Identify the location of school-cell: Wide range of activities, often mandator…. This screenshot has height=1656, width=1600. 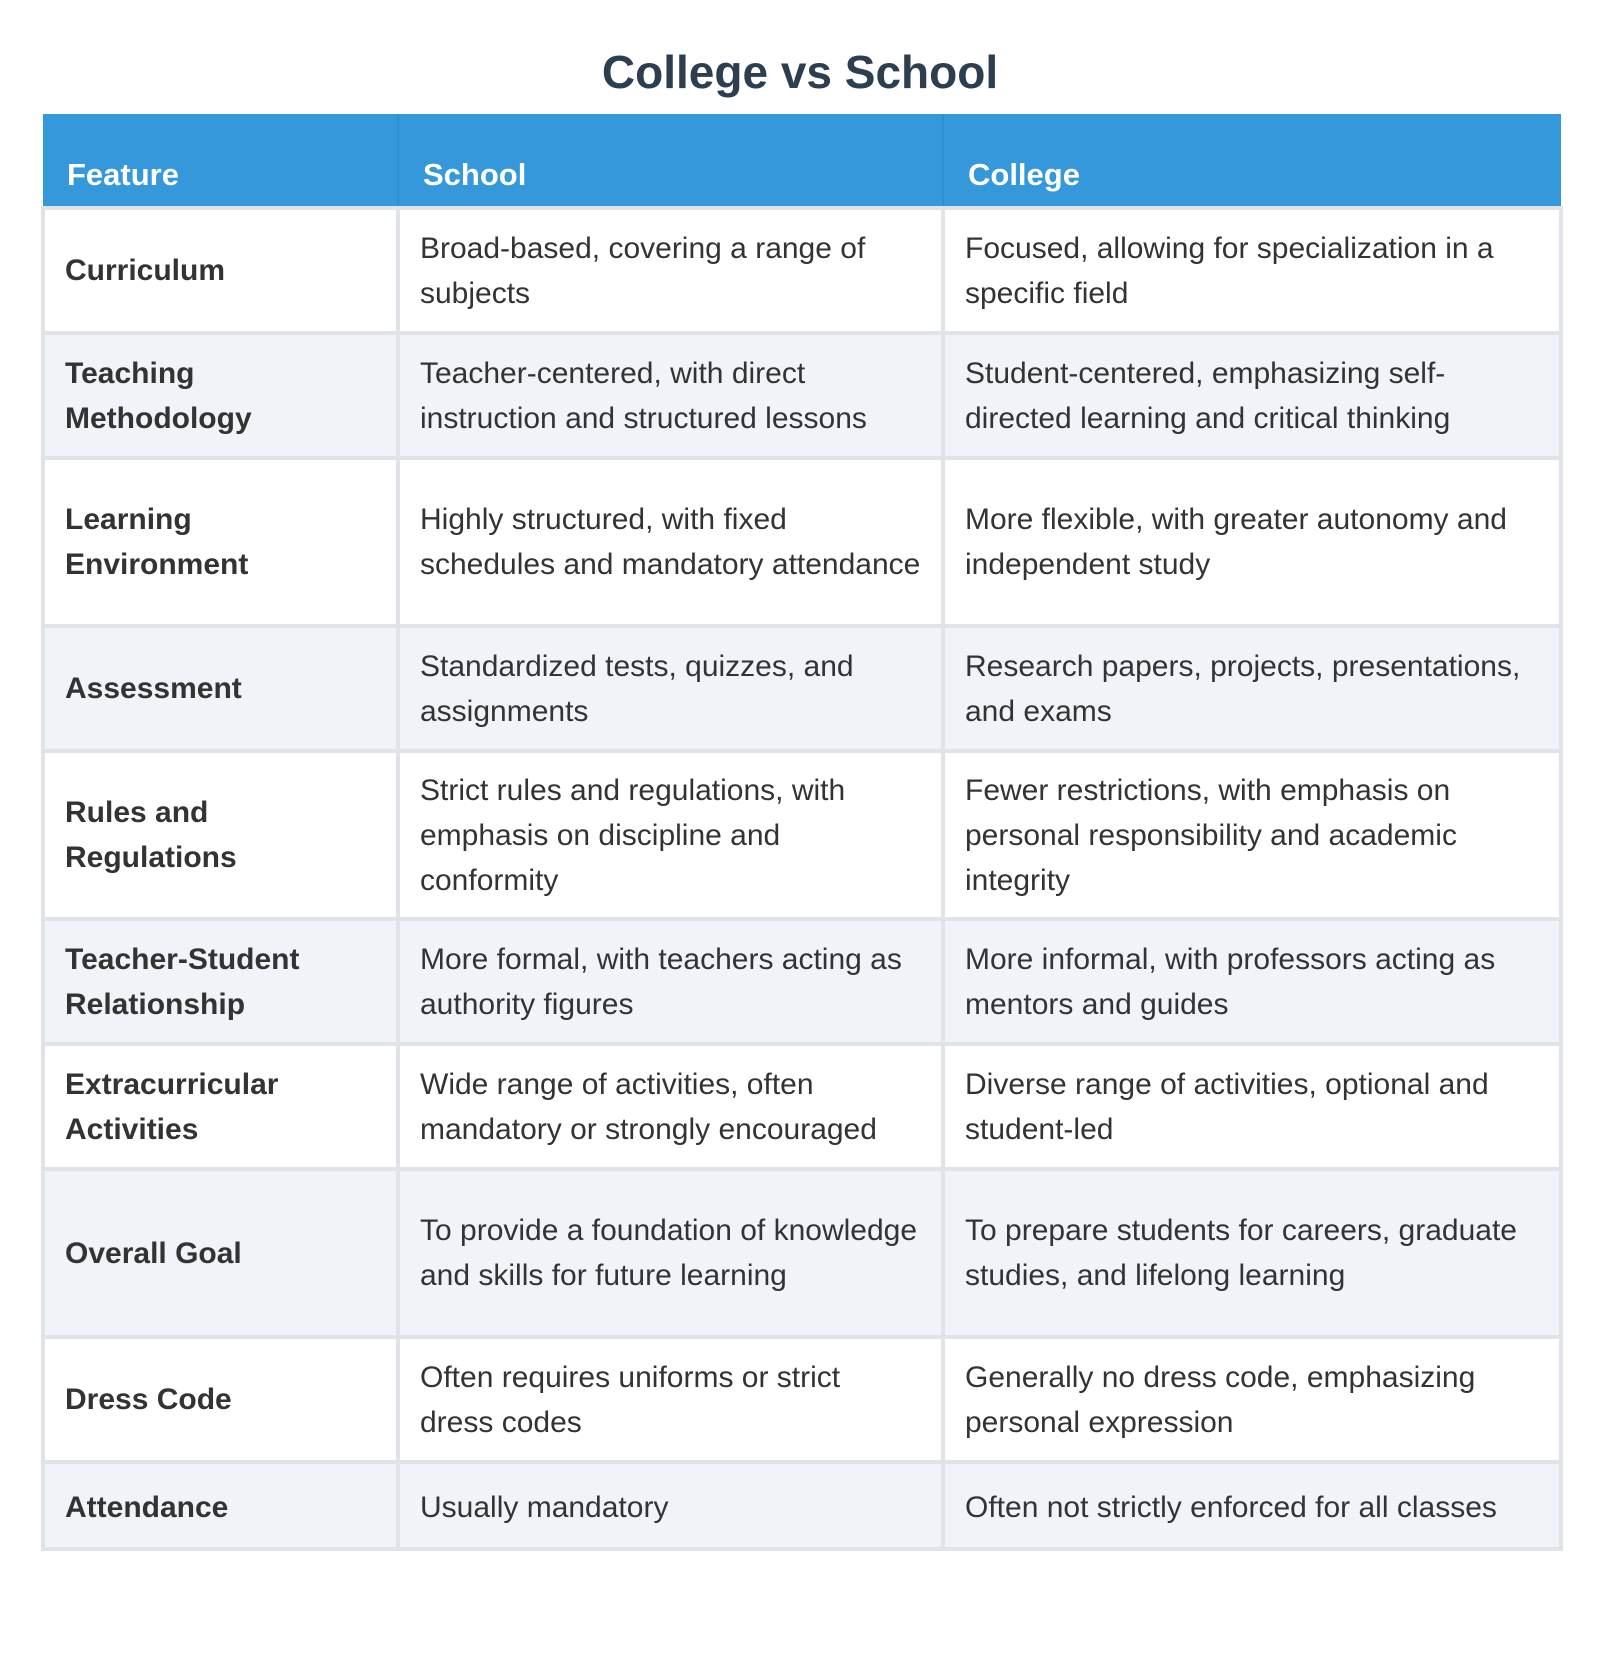
(670, 1106).